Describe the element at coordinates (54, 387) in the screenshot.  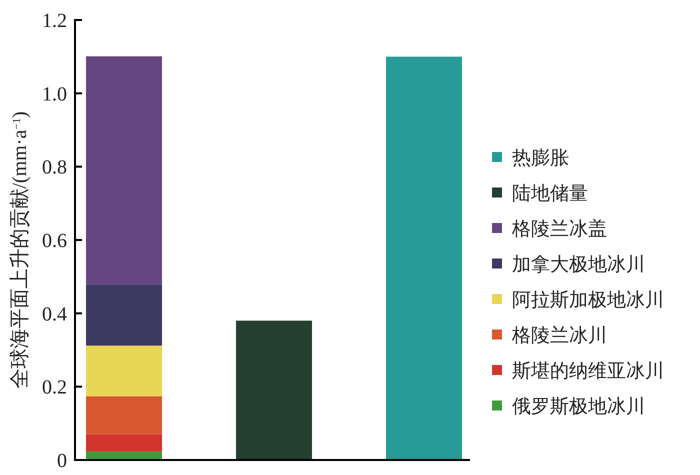
I see `y-tick-label: 0.2` at that location.